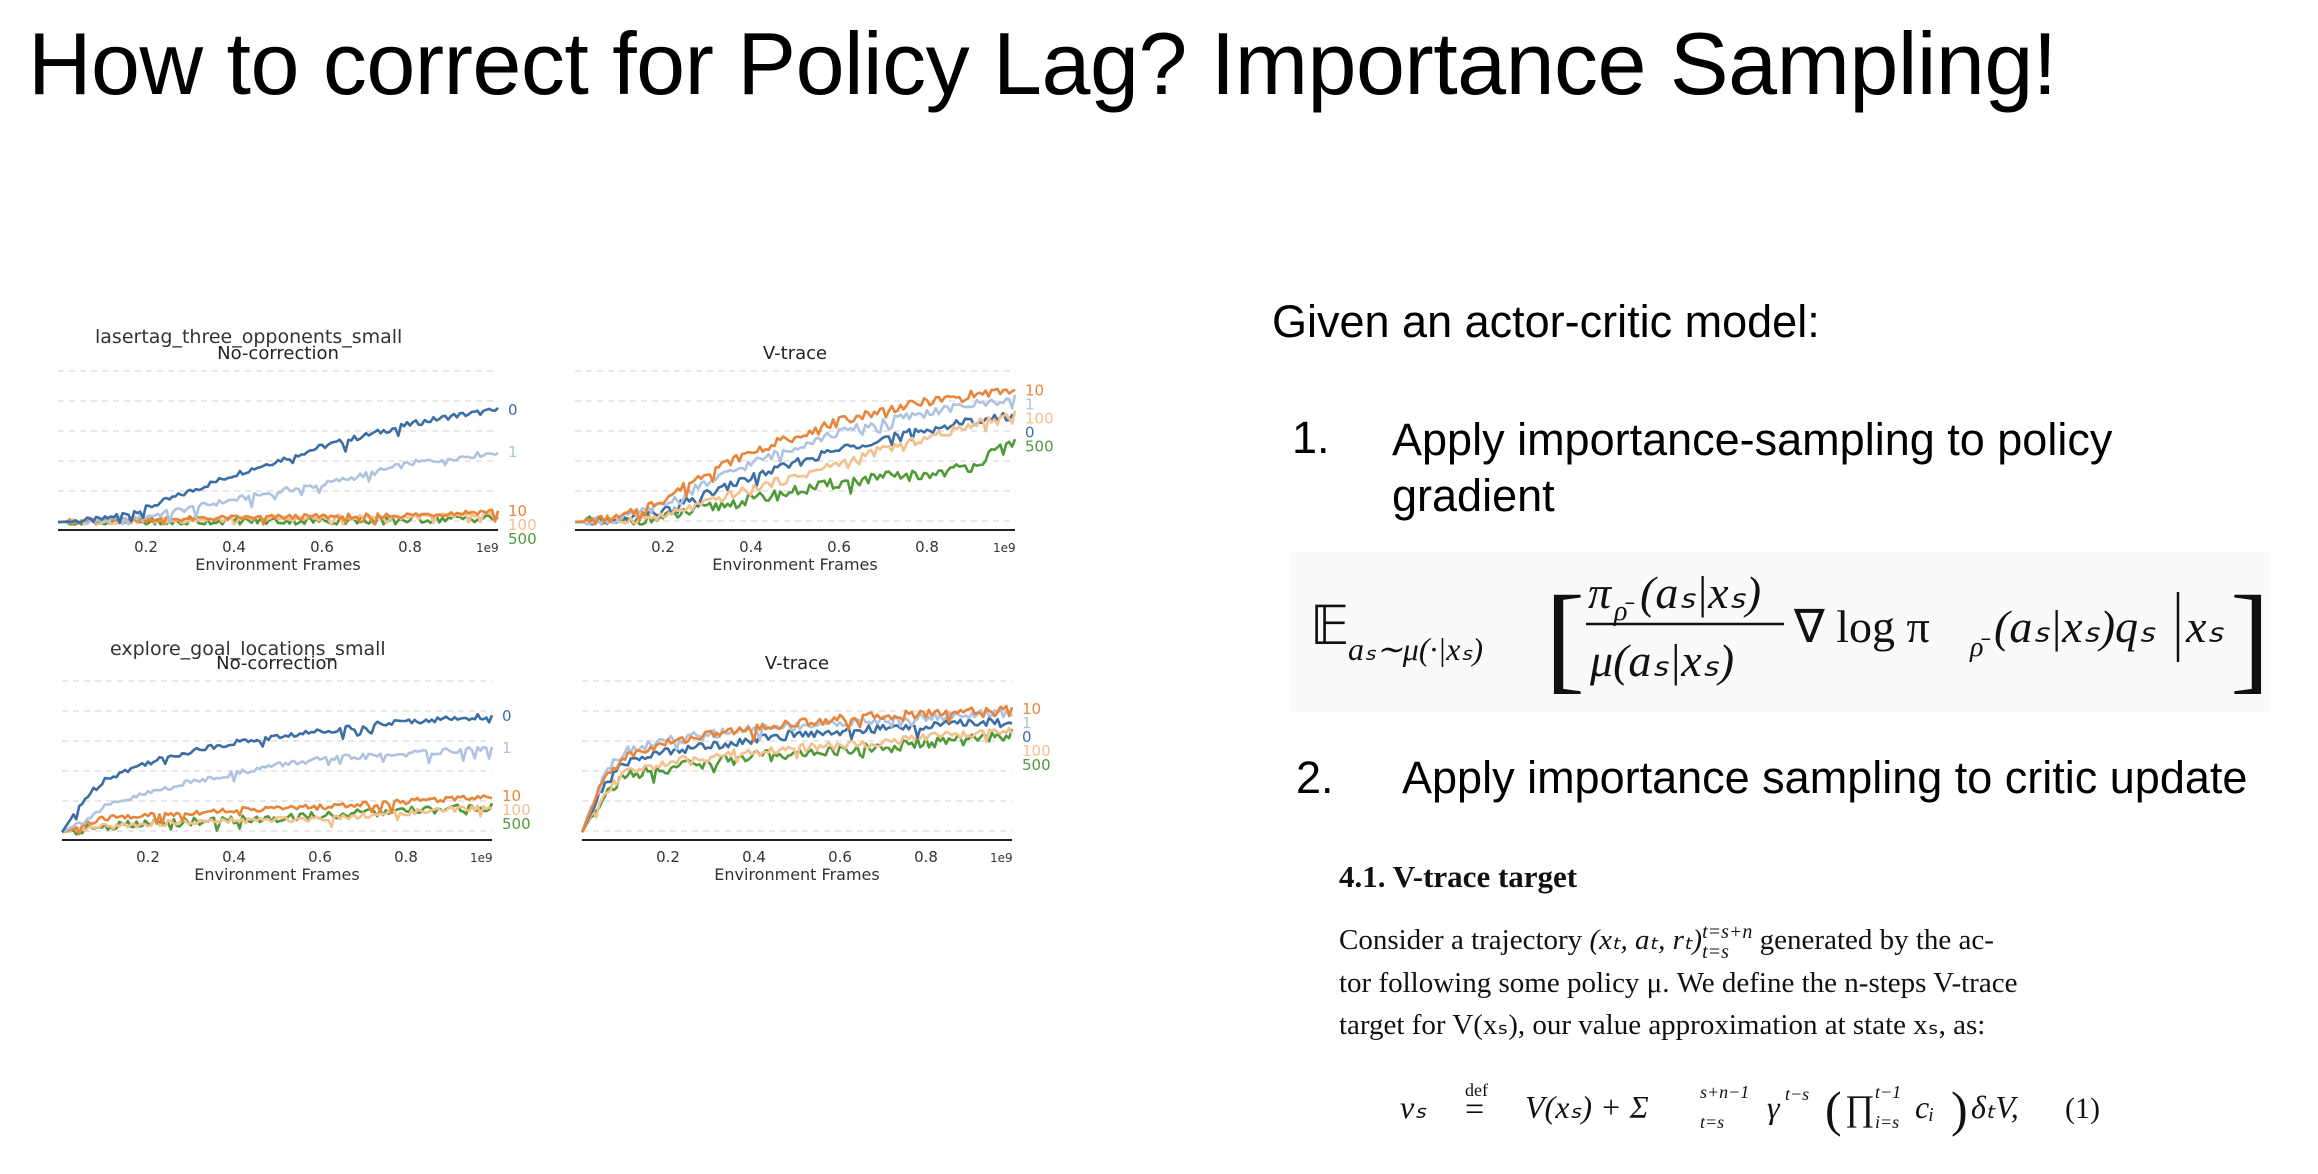 This screenshot has width=2318, height=1174. Describe the element at coordinates (1661, 660) in the screenshot. I see `denominator: μ(aₛ|xₛ)` at that location.